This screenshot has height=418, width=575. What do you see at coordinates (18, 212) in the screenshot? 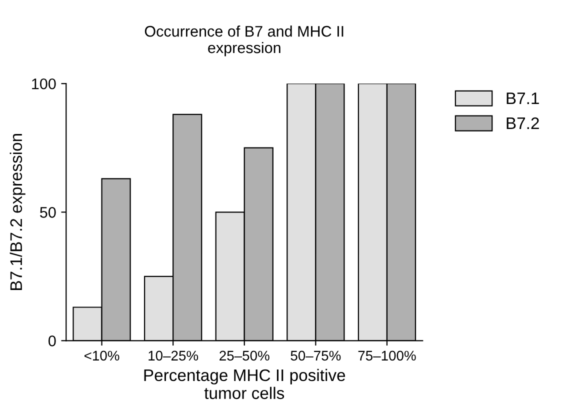
I see `y-axis-title: B7.1/B7.2 expression` at bounding box center [18, 212].